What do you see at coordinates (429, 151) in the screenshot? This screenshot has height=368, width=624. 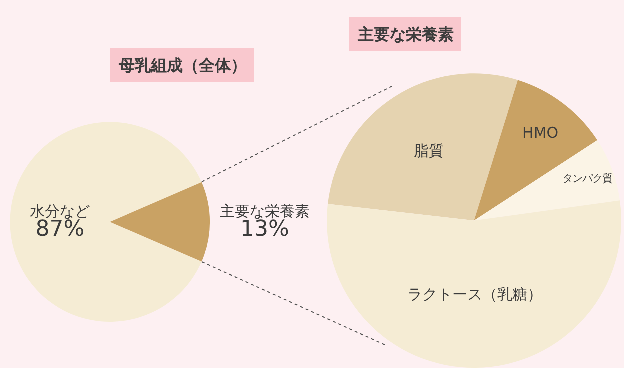 I see `slice-label: 脂質` at bounding box center [429, 151].